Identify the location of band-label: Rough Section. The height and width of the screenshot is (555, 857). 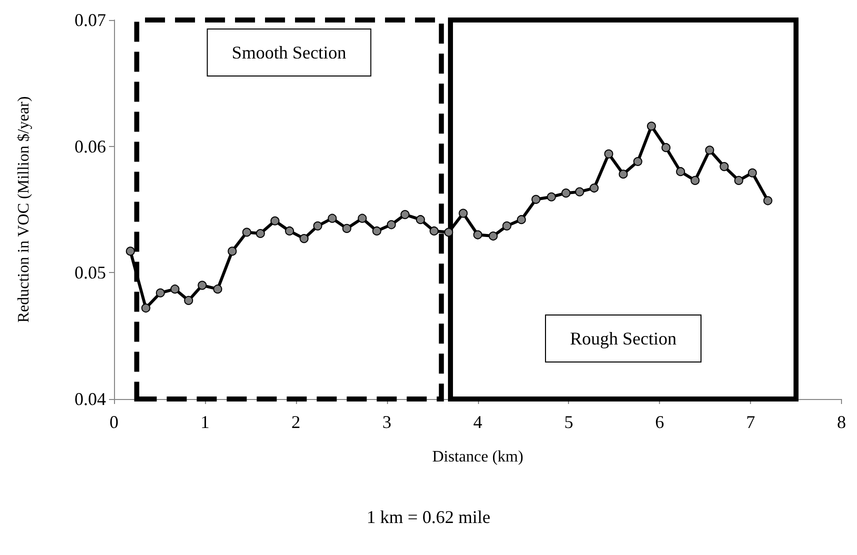
(623, 338).